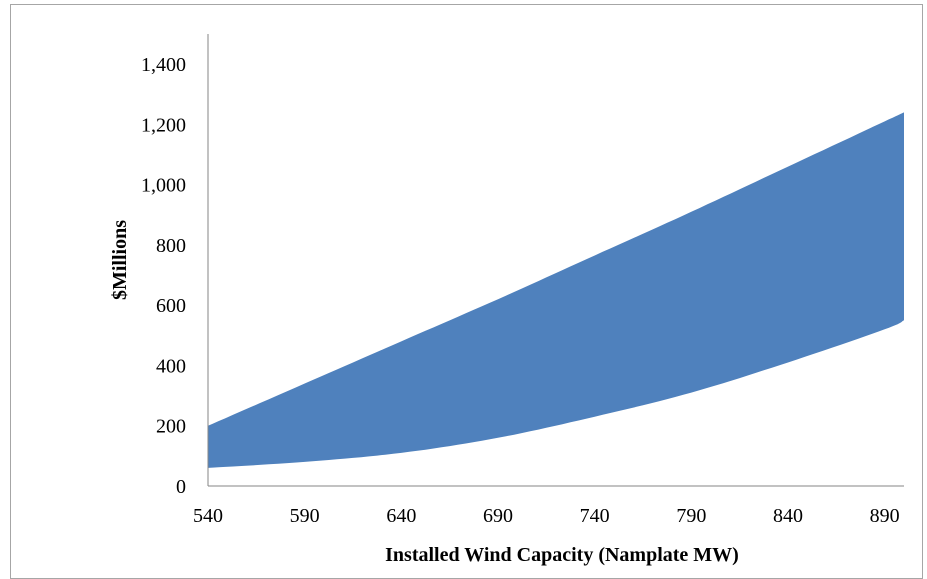 The width and height of the screenshot is (927, 579). Describe the element at coordinates (305, 516) in the screenshot. I see `x-tick-label: 590` at that location.